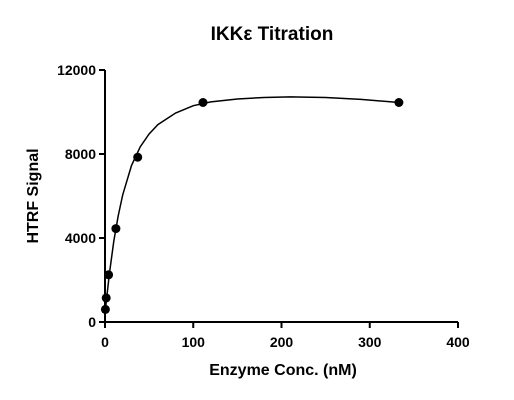 The image size is (514, 400). What do you see at coordinates (272, 34) in the screenshot?
I see `chart-title: IKKε Titration` at bounding box center [272, 34].